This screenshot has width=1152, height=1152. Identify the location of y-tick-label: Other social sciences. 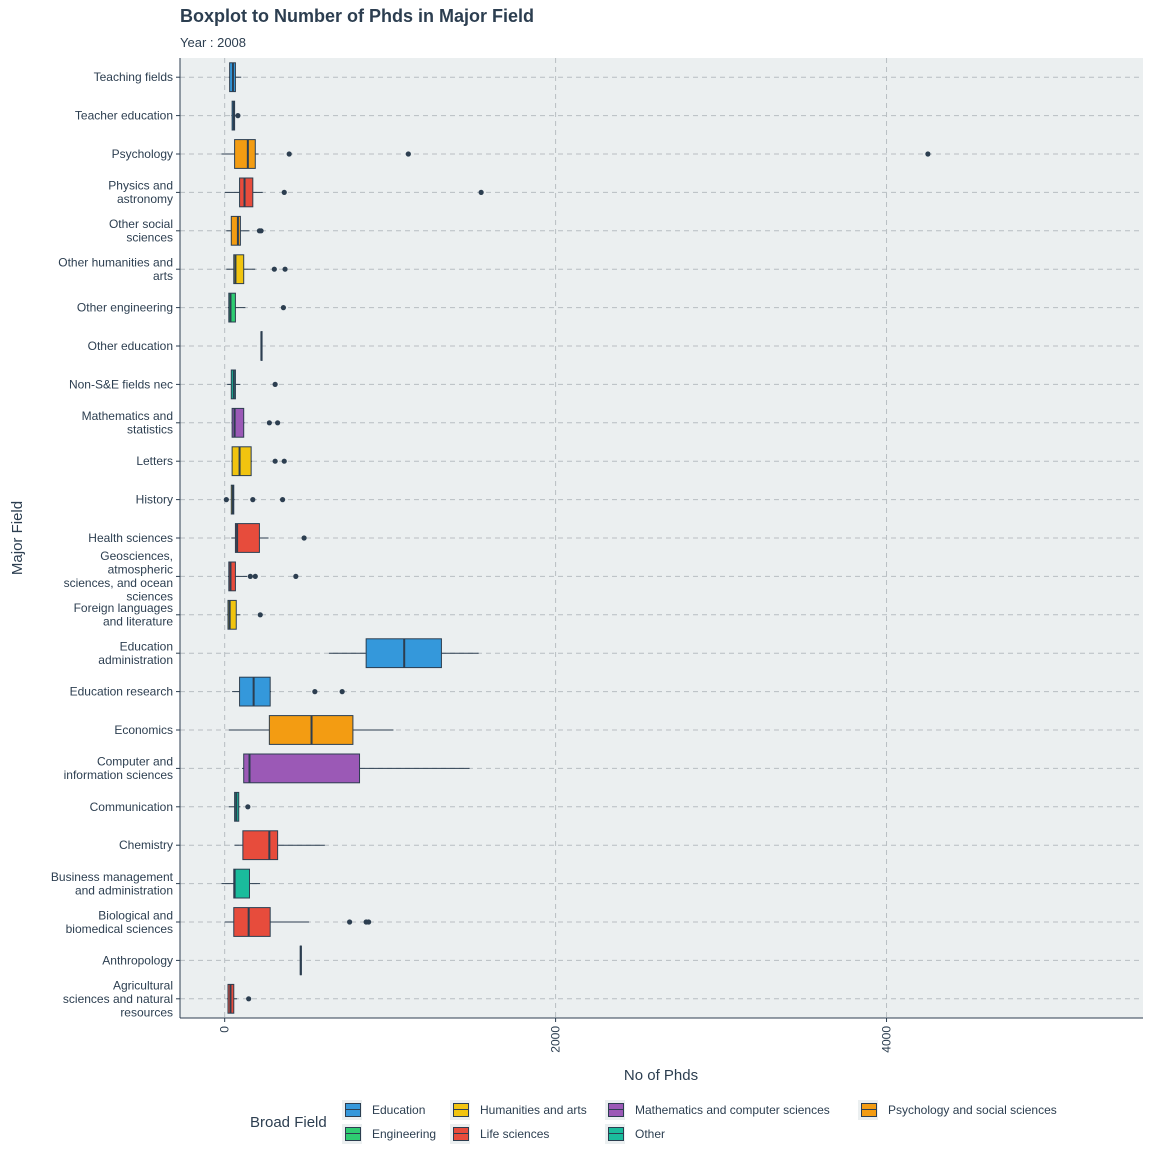
(141, 231).